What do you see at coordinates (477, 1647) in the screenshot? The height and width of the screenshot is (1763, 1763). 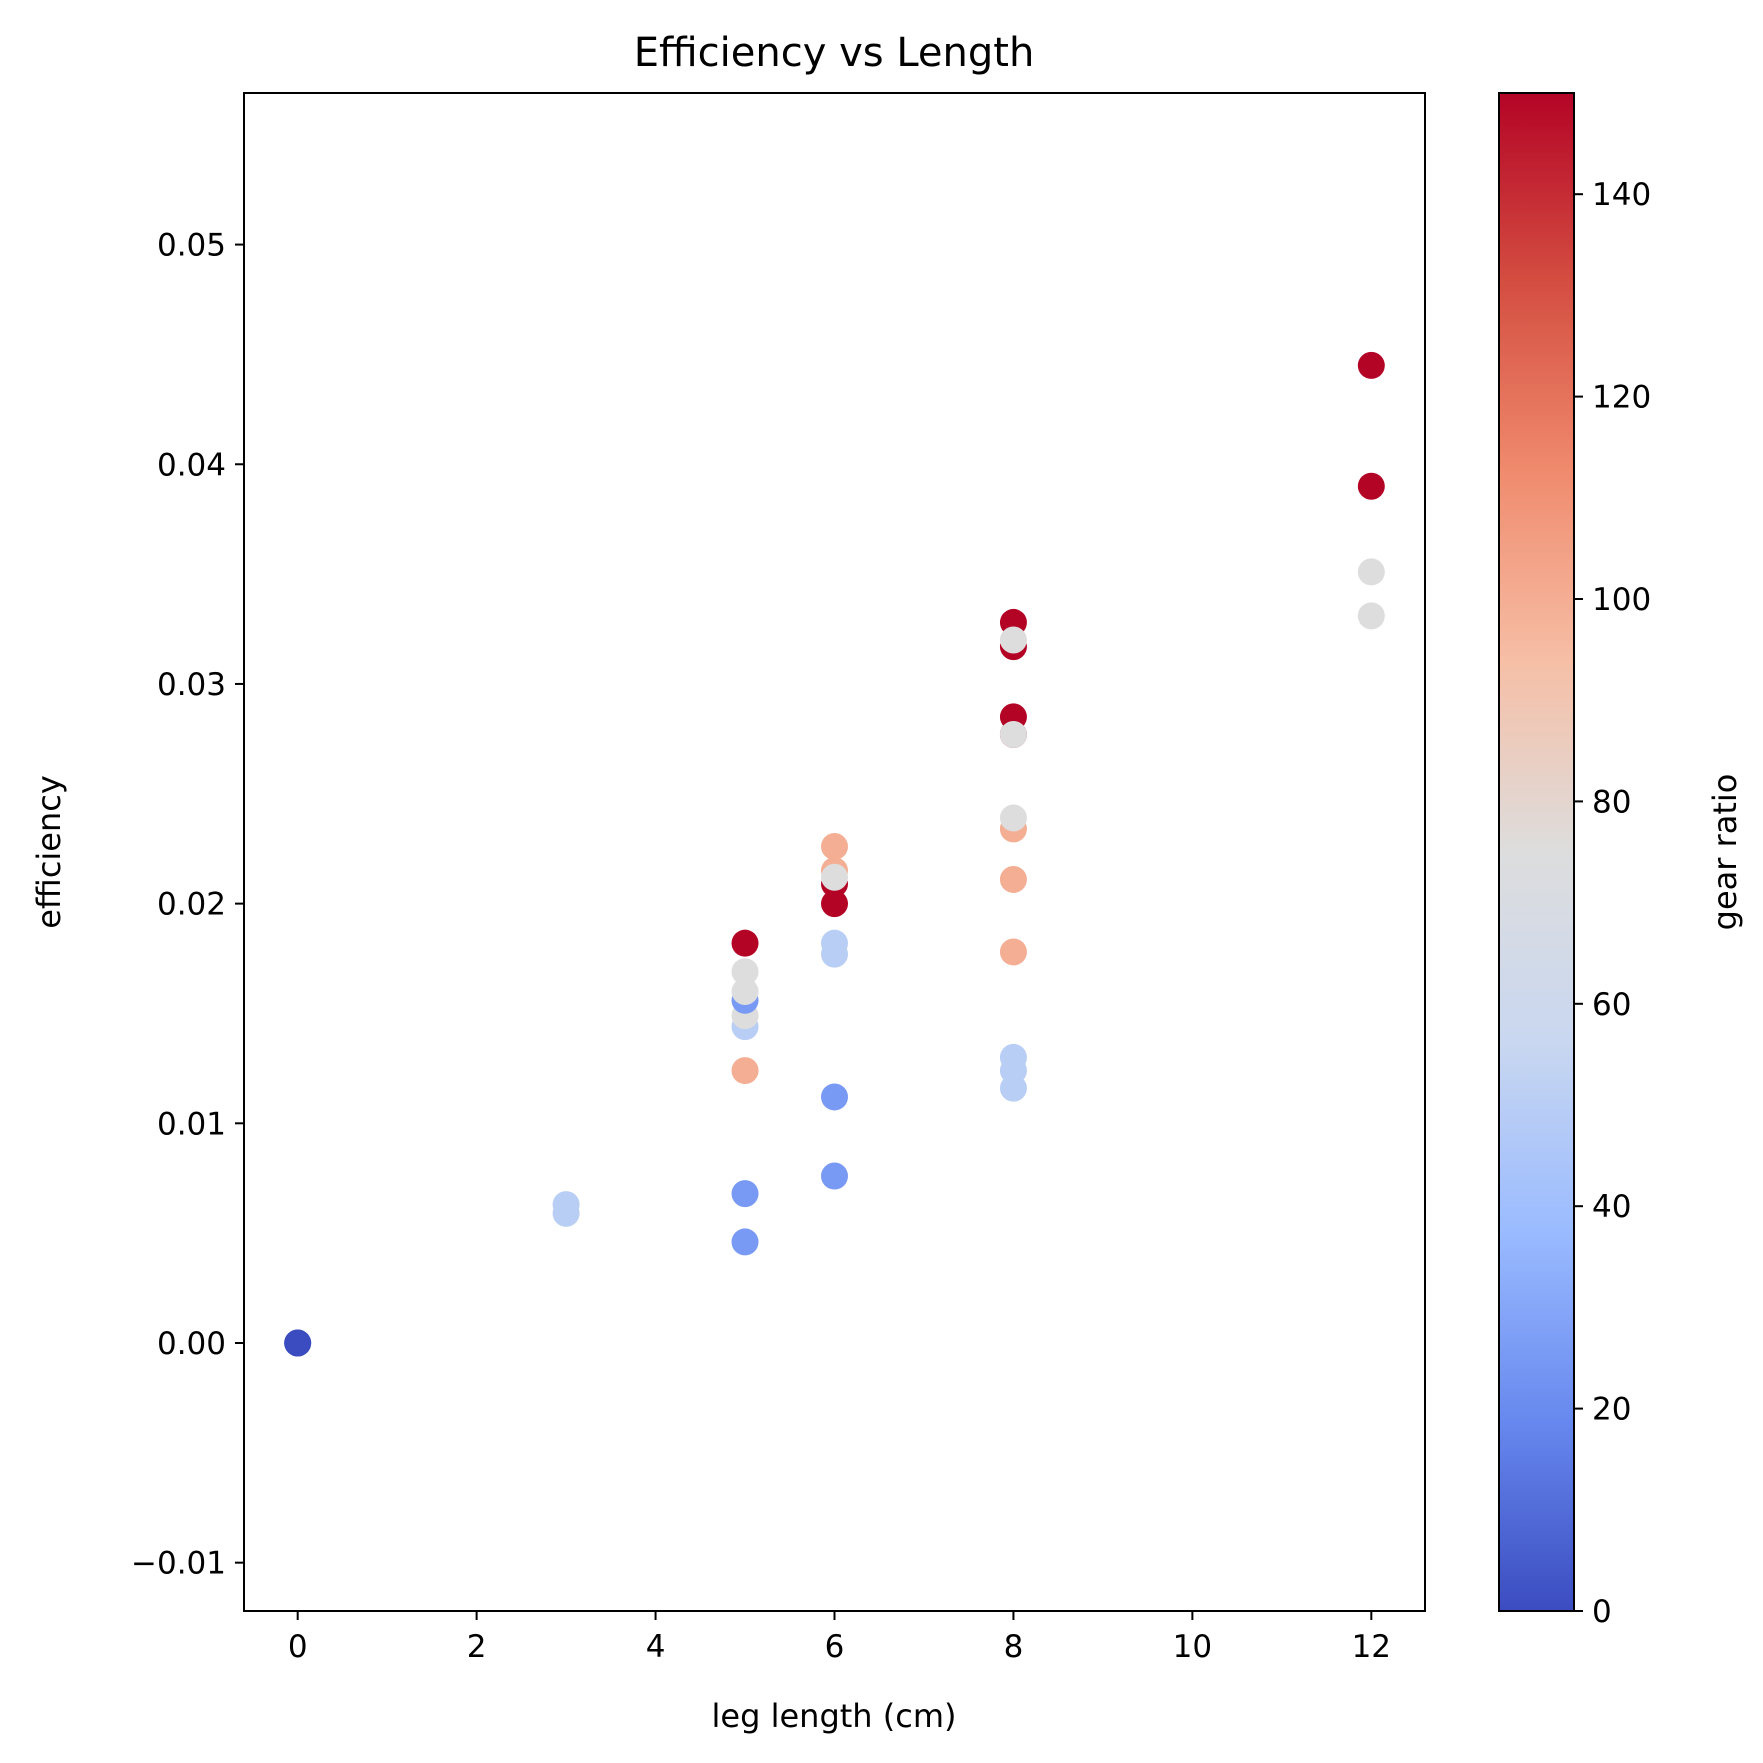 I see `x-tick-label: 2` at bounding box center [477, 1647].